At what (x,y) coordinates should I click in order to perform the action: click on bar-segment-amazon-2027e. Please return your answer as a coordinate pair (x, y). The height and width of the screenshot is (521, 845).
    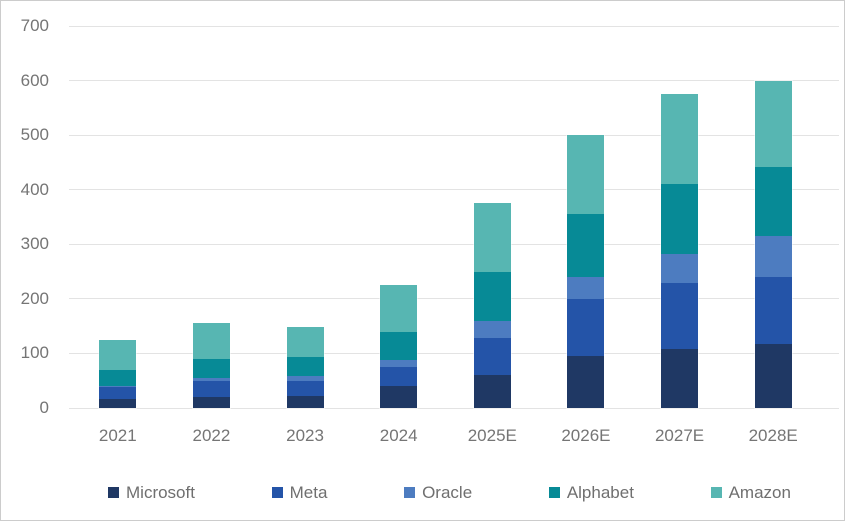
    Looking at the image, I should click on (680, 139).